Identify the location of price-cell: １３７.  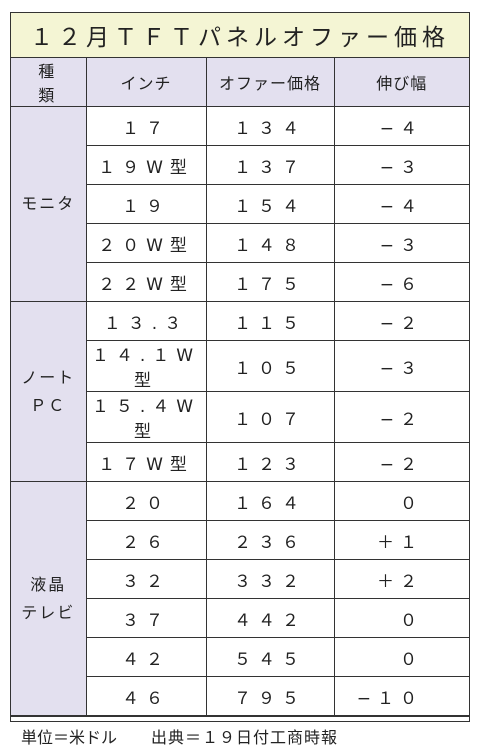
(270, 165).